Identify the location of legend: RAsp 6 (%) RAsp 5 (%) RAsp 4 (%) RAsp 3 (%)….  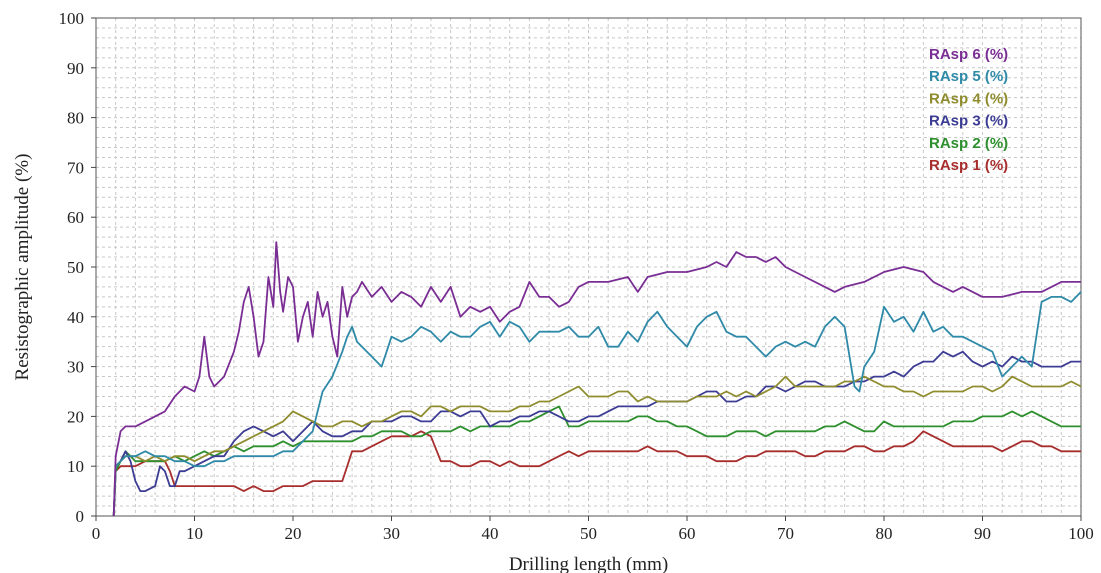
(968, 110).